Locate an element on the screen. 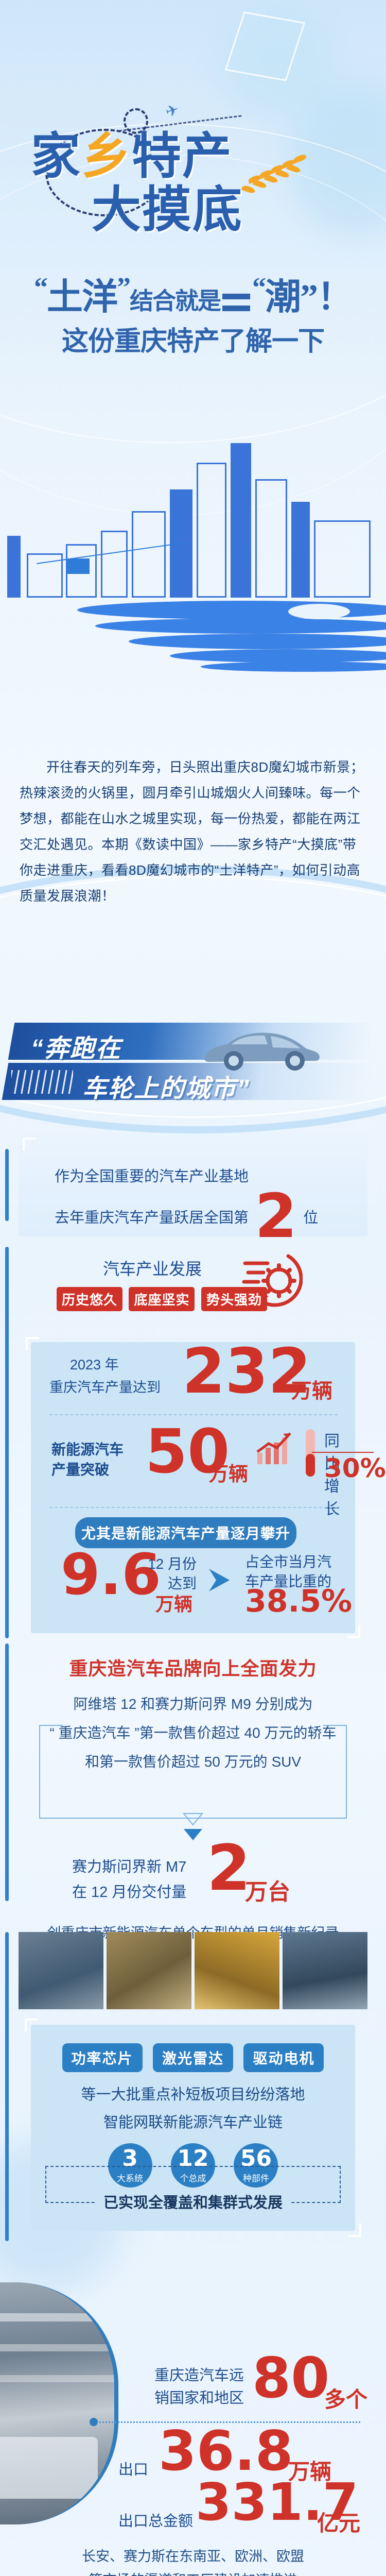  sedan-car-icon is located at coordinates (262, 1051).